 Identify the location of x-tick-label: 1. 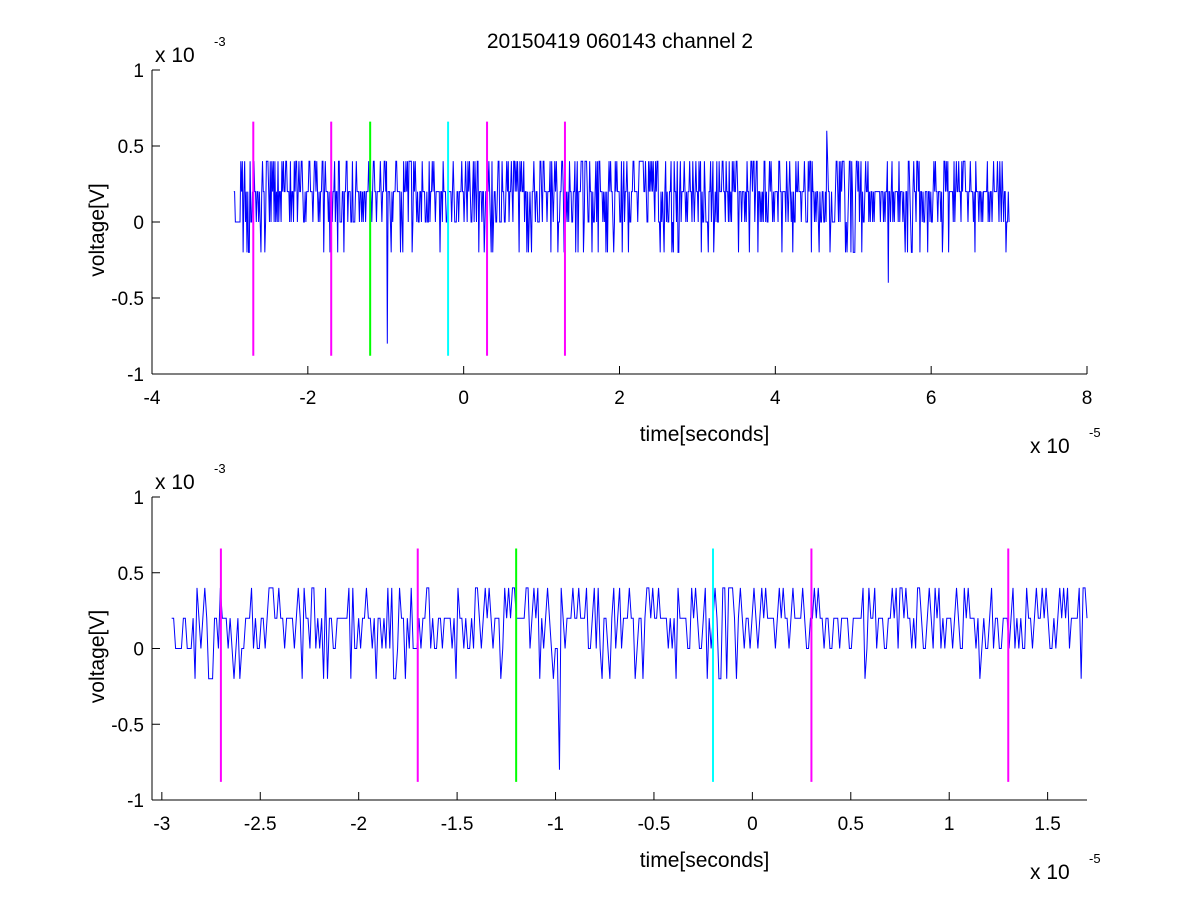
(949, 824).